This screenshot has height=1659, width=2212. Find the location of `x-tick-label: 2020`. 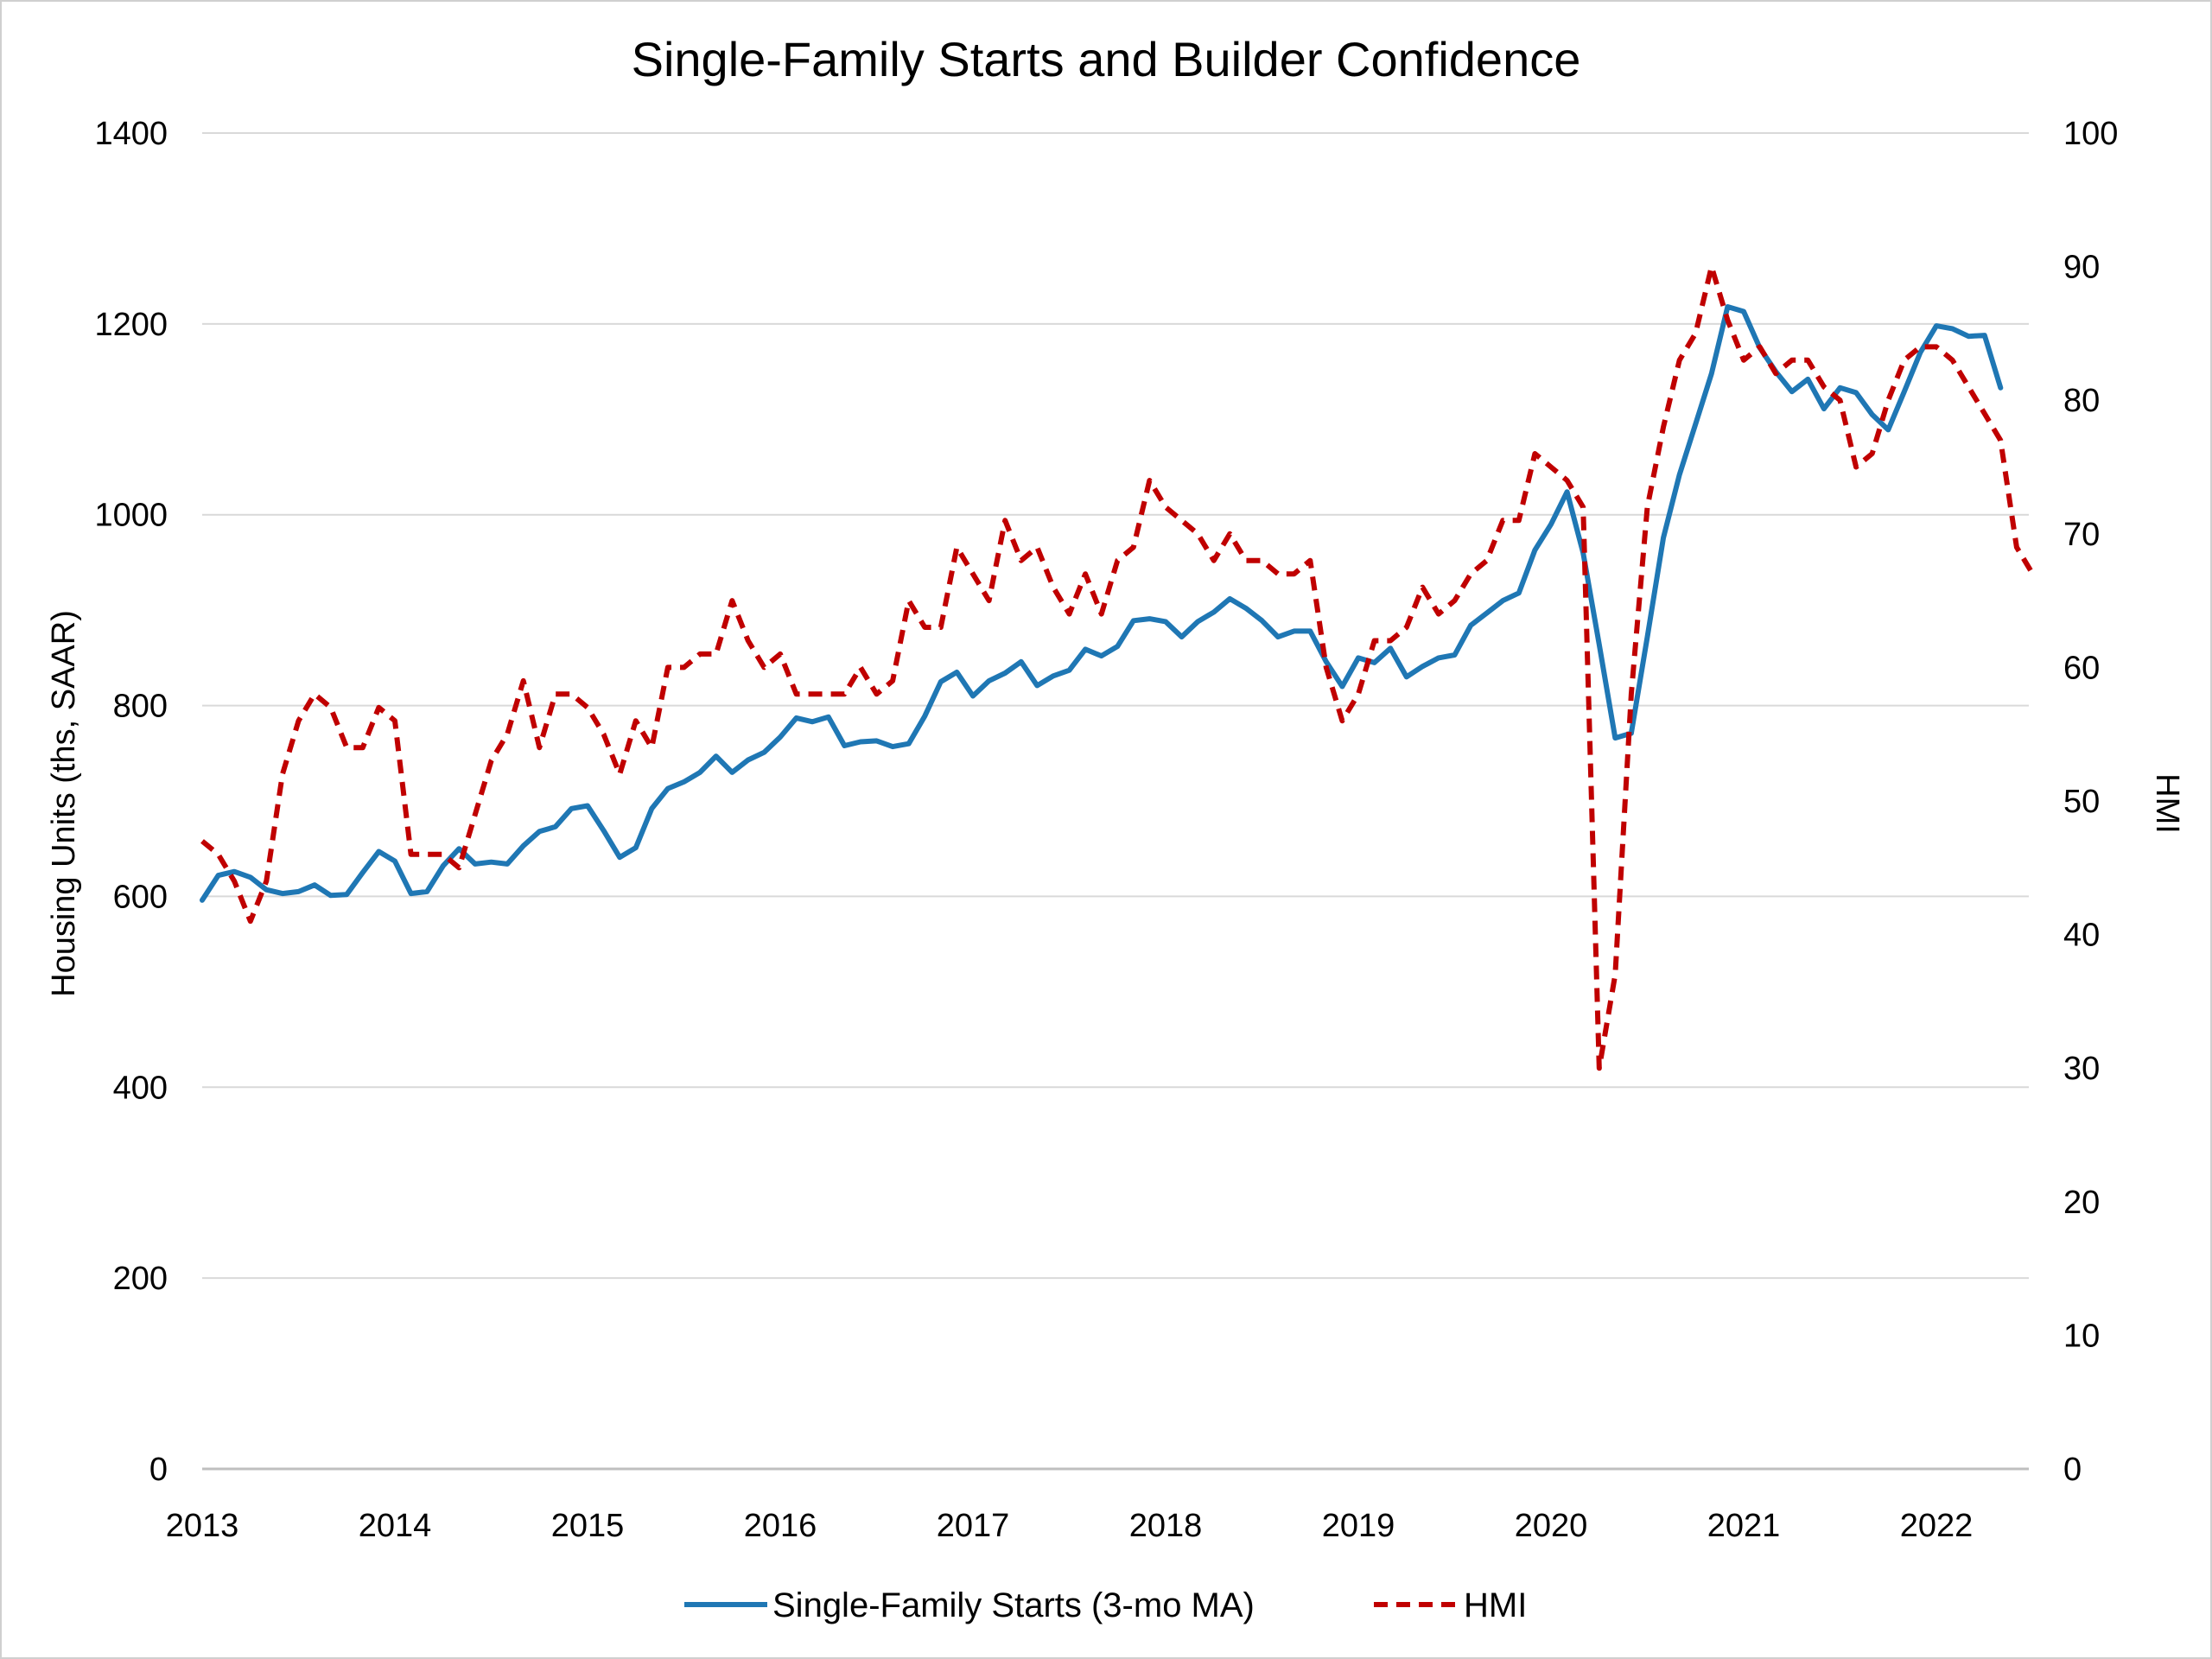

x-tick-label: 2020 is located at coordinates (1551, 1526).